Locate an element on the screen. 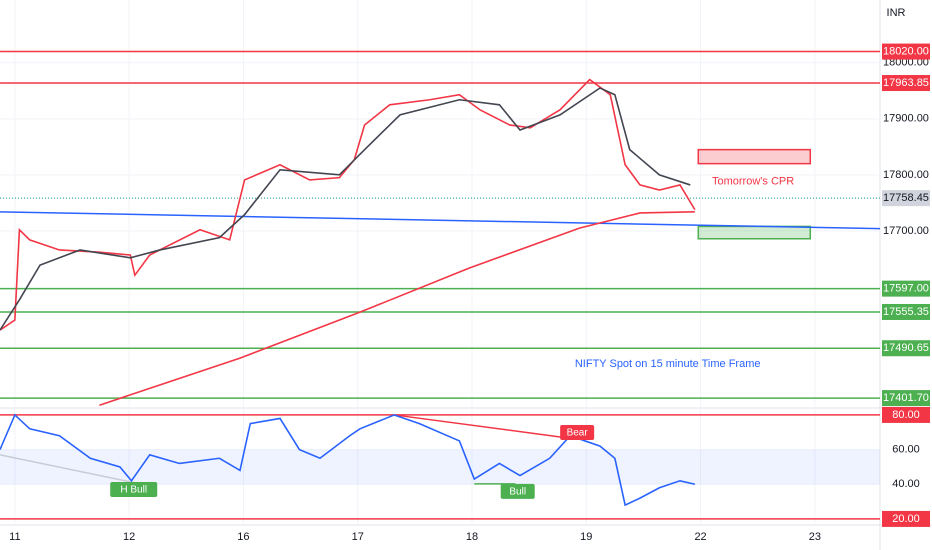  x-tick-label: 22 is located at coordinates (700, 537).